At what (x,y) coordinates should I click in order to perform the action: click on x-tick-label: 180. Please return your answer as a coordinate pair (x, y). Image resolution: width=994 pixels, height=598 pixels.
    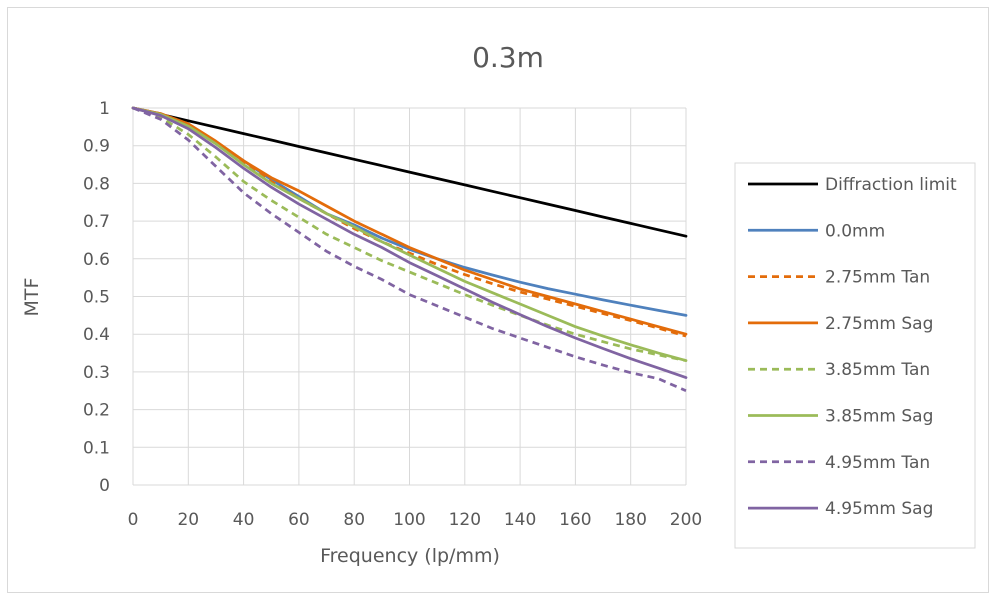
    Looking at the image, I should click on (630, 520).